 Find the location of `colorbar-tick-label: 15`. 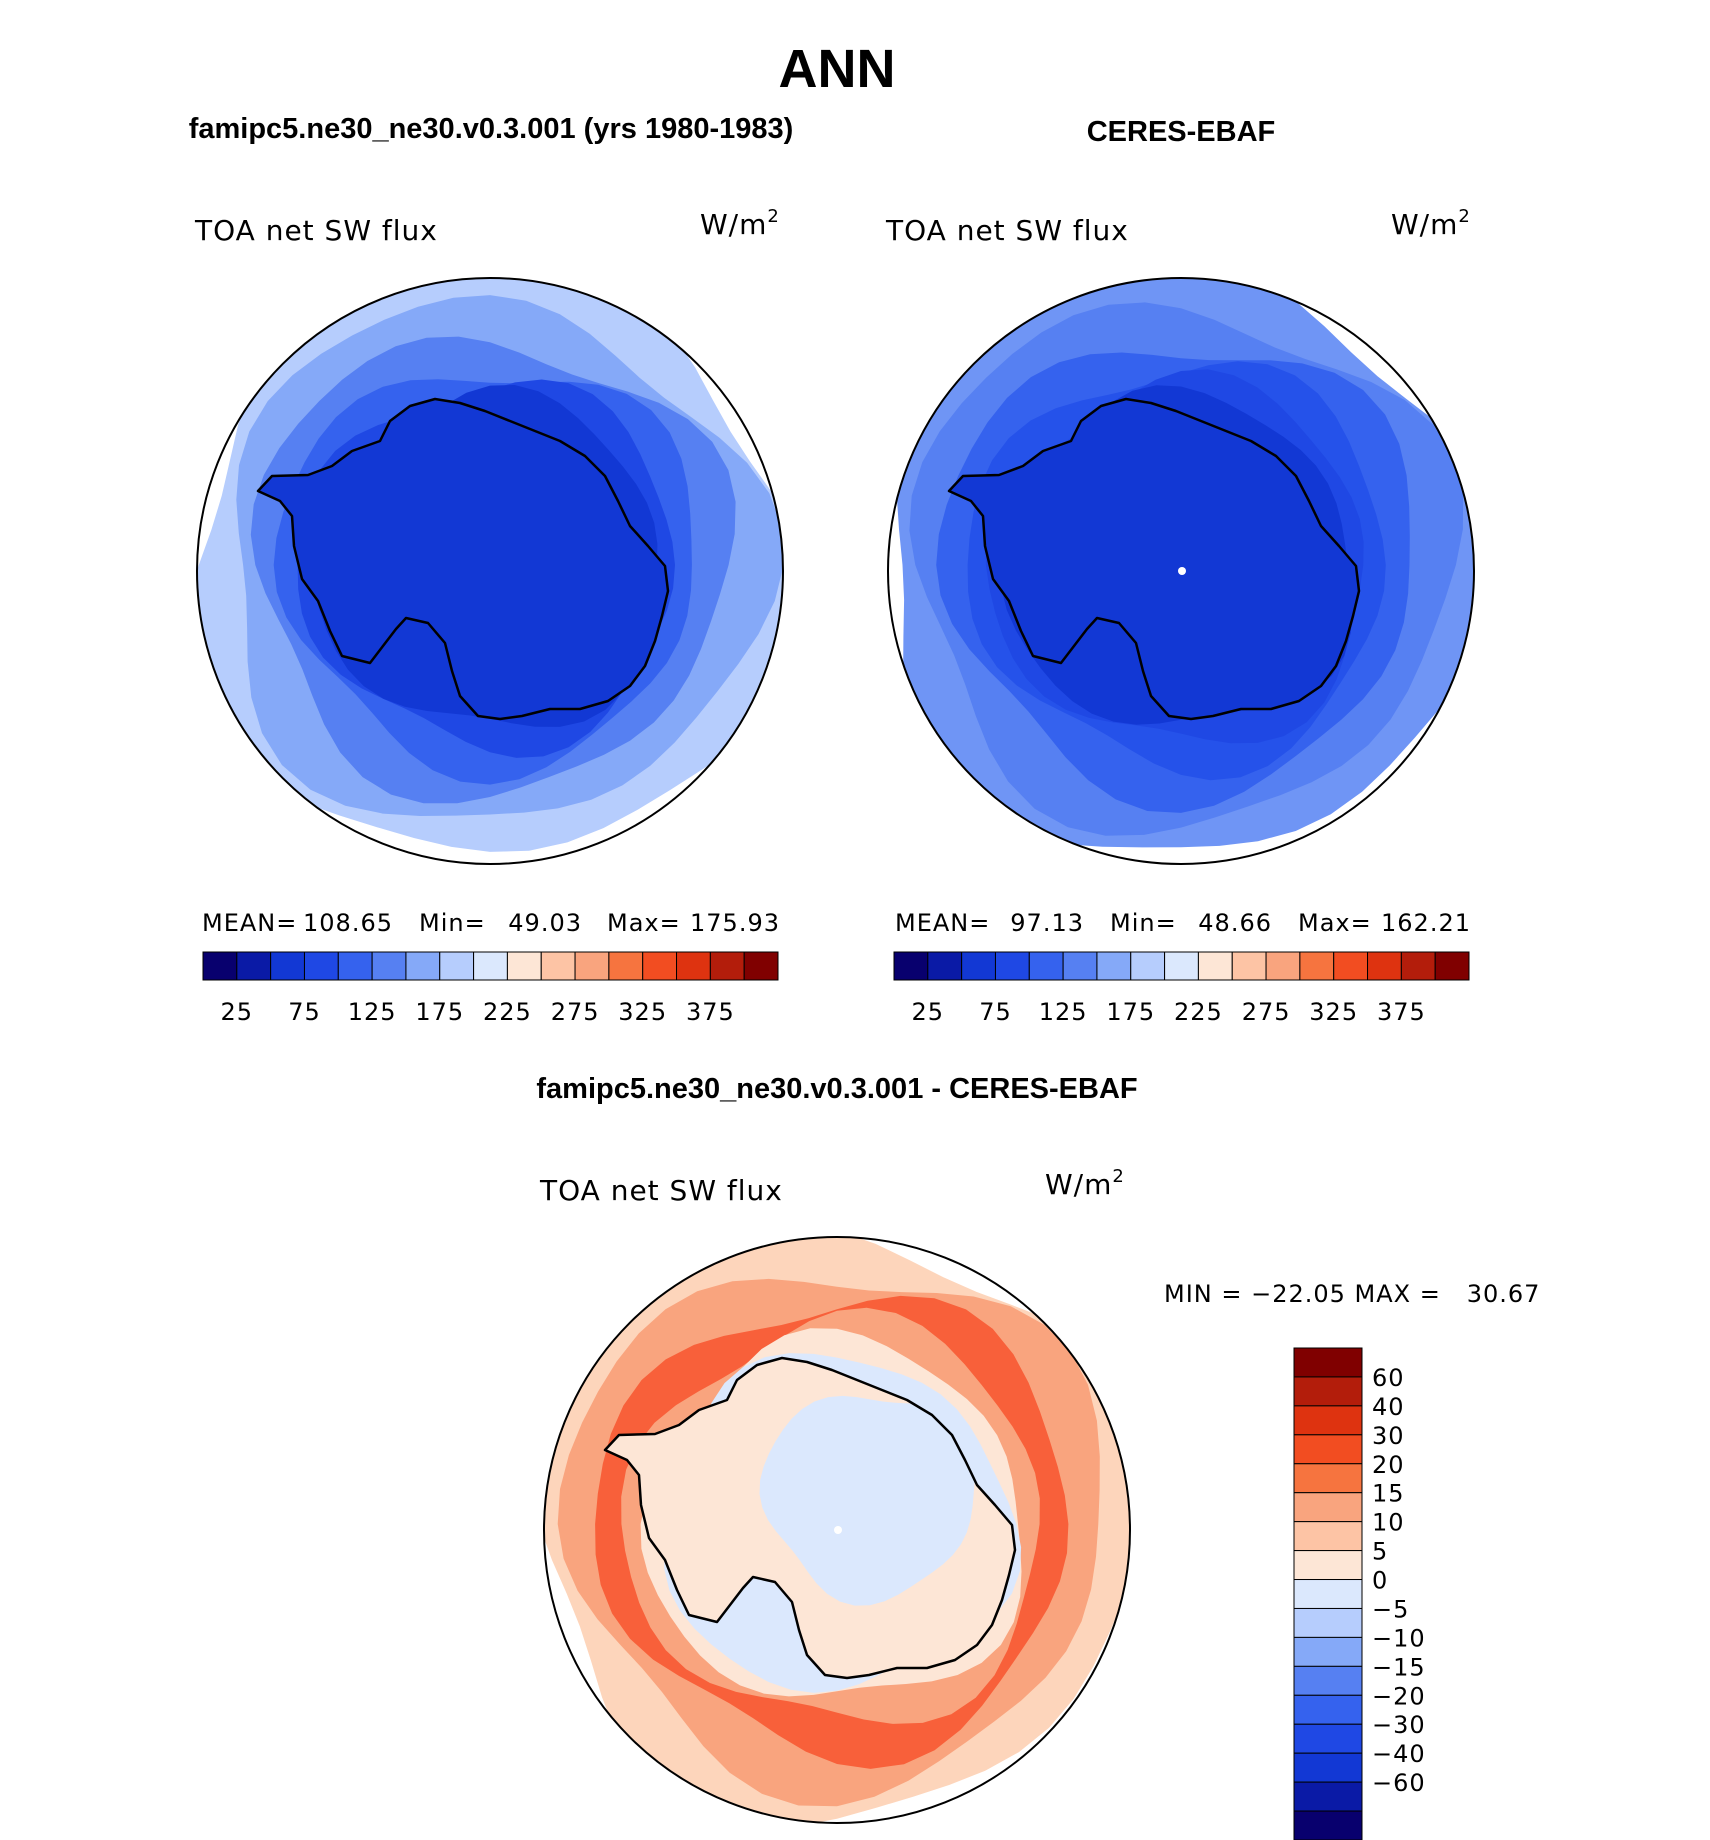

colorbar-tick-label: 15 is located at coordinates (1388, 1494).